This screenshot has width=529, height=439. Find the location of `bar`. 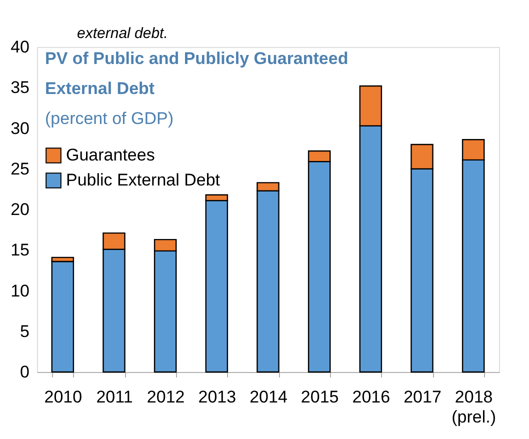

bar is located at coordinates (62, 316).